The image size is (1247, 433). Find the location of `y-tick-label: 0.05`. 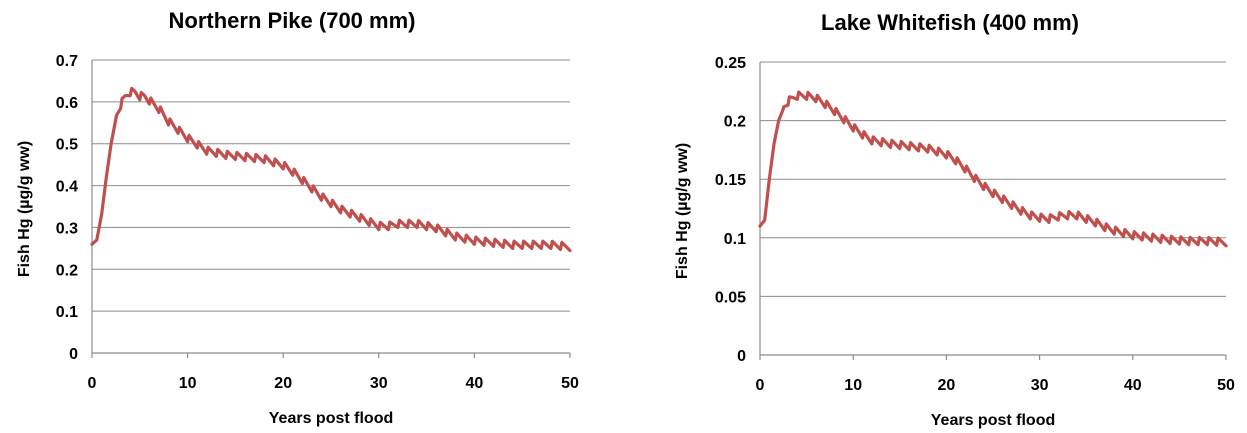

y-tick-label: 0.05 is located at coordinates (730, 297).